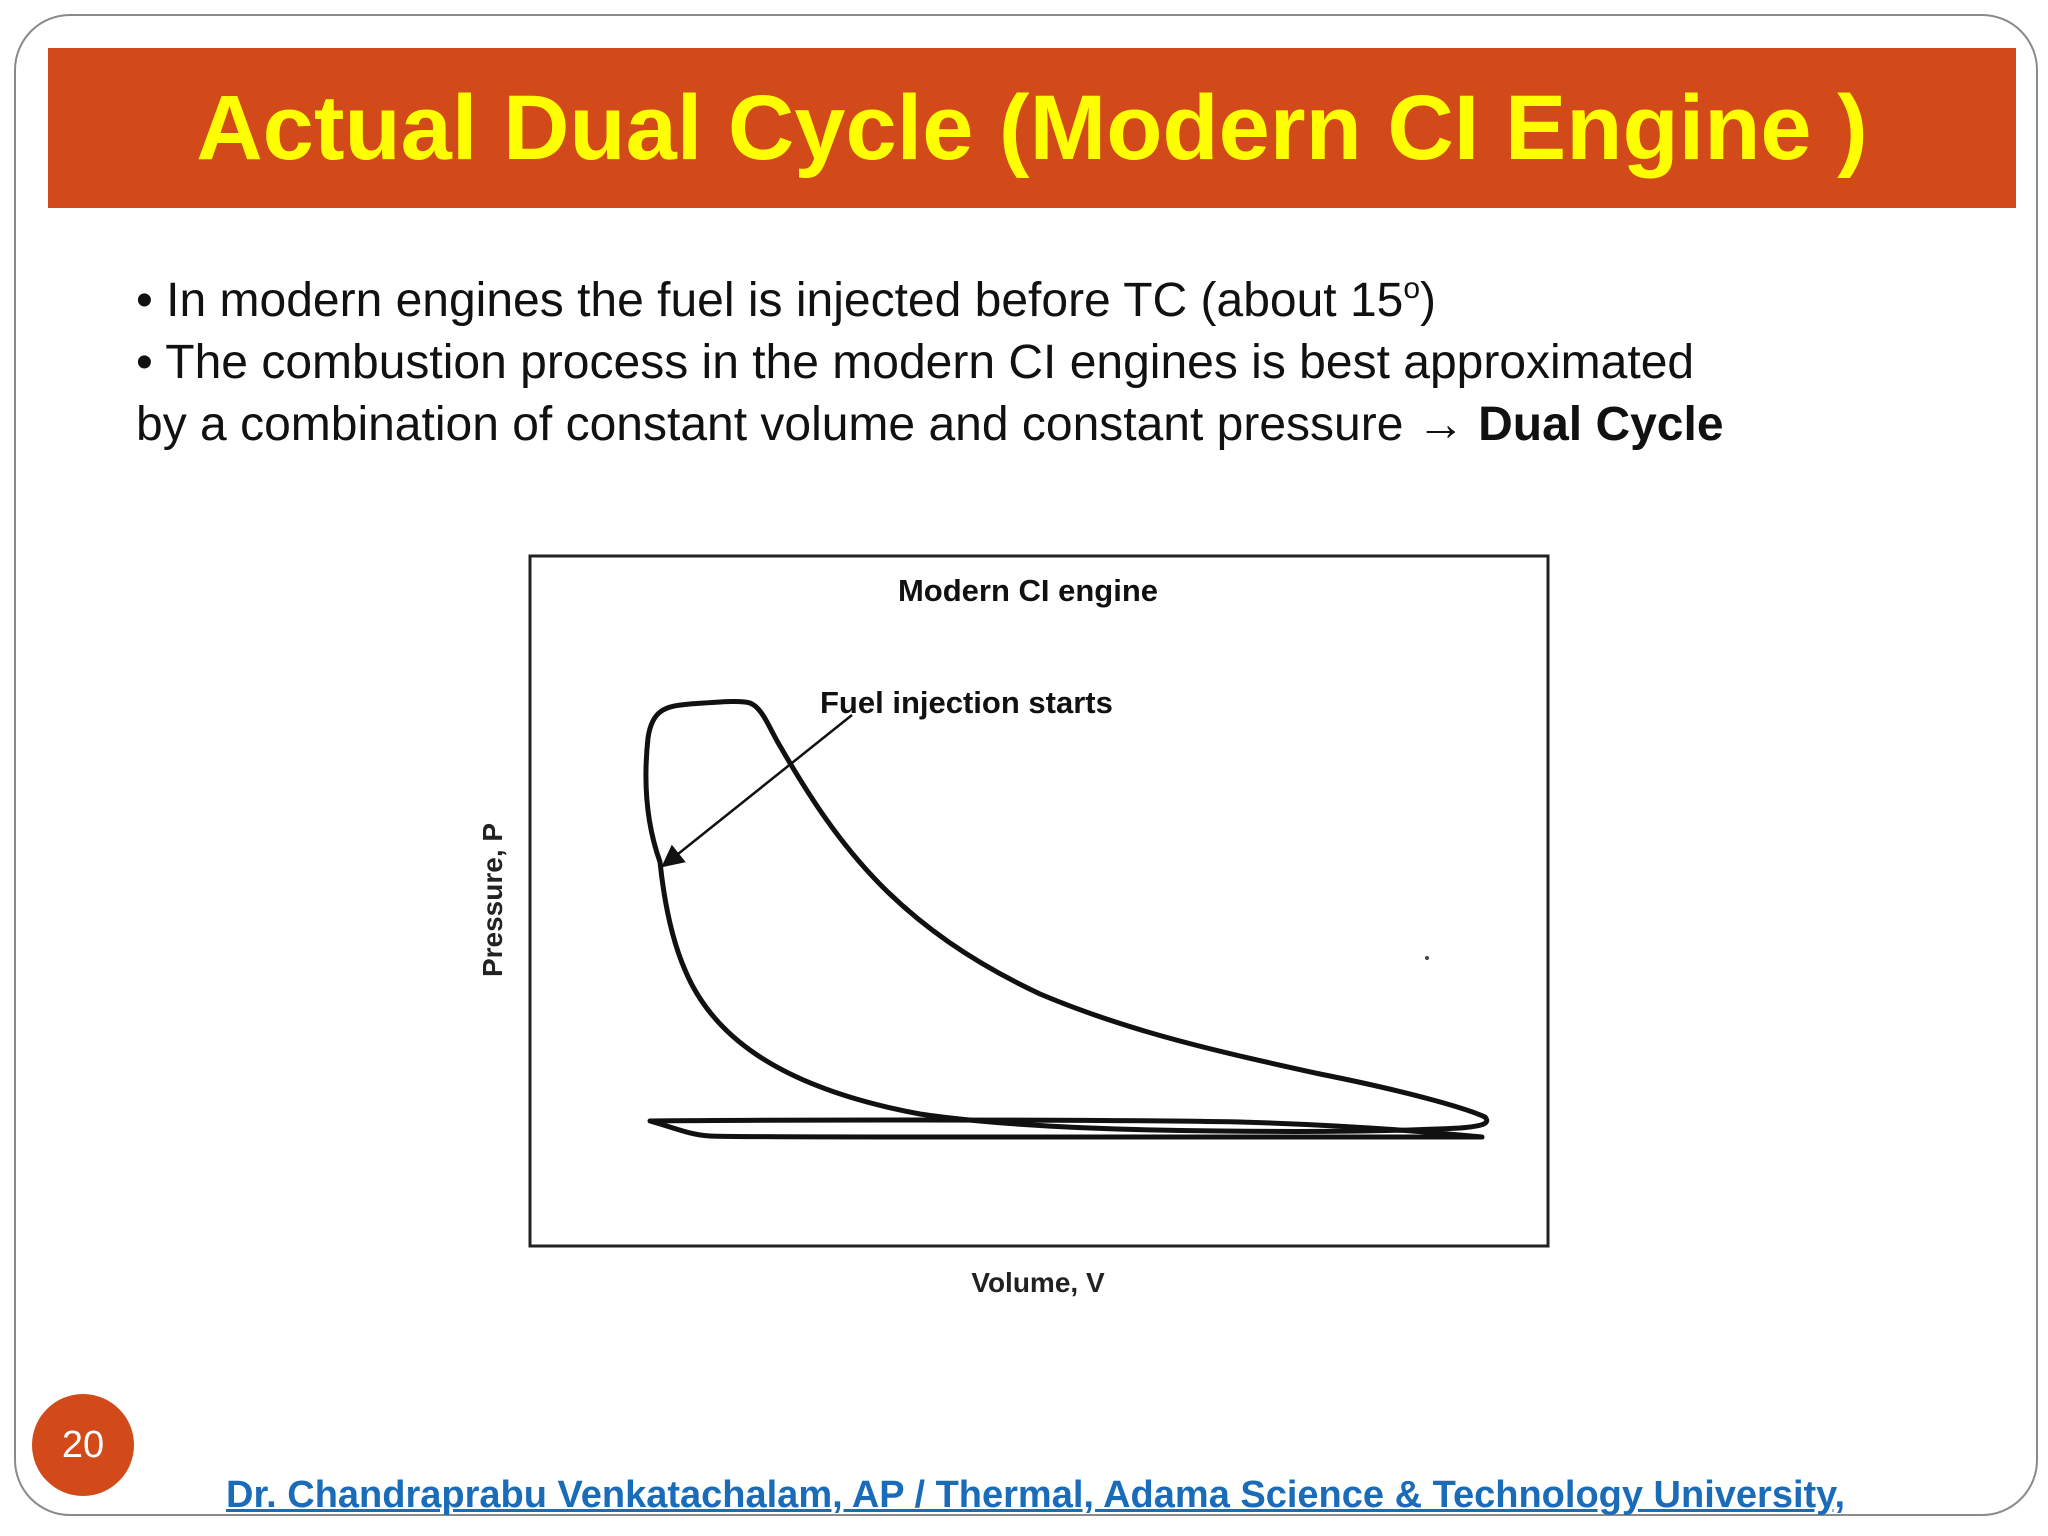  I want to click on page-number-badge: 20, so click(83, 1445).